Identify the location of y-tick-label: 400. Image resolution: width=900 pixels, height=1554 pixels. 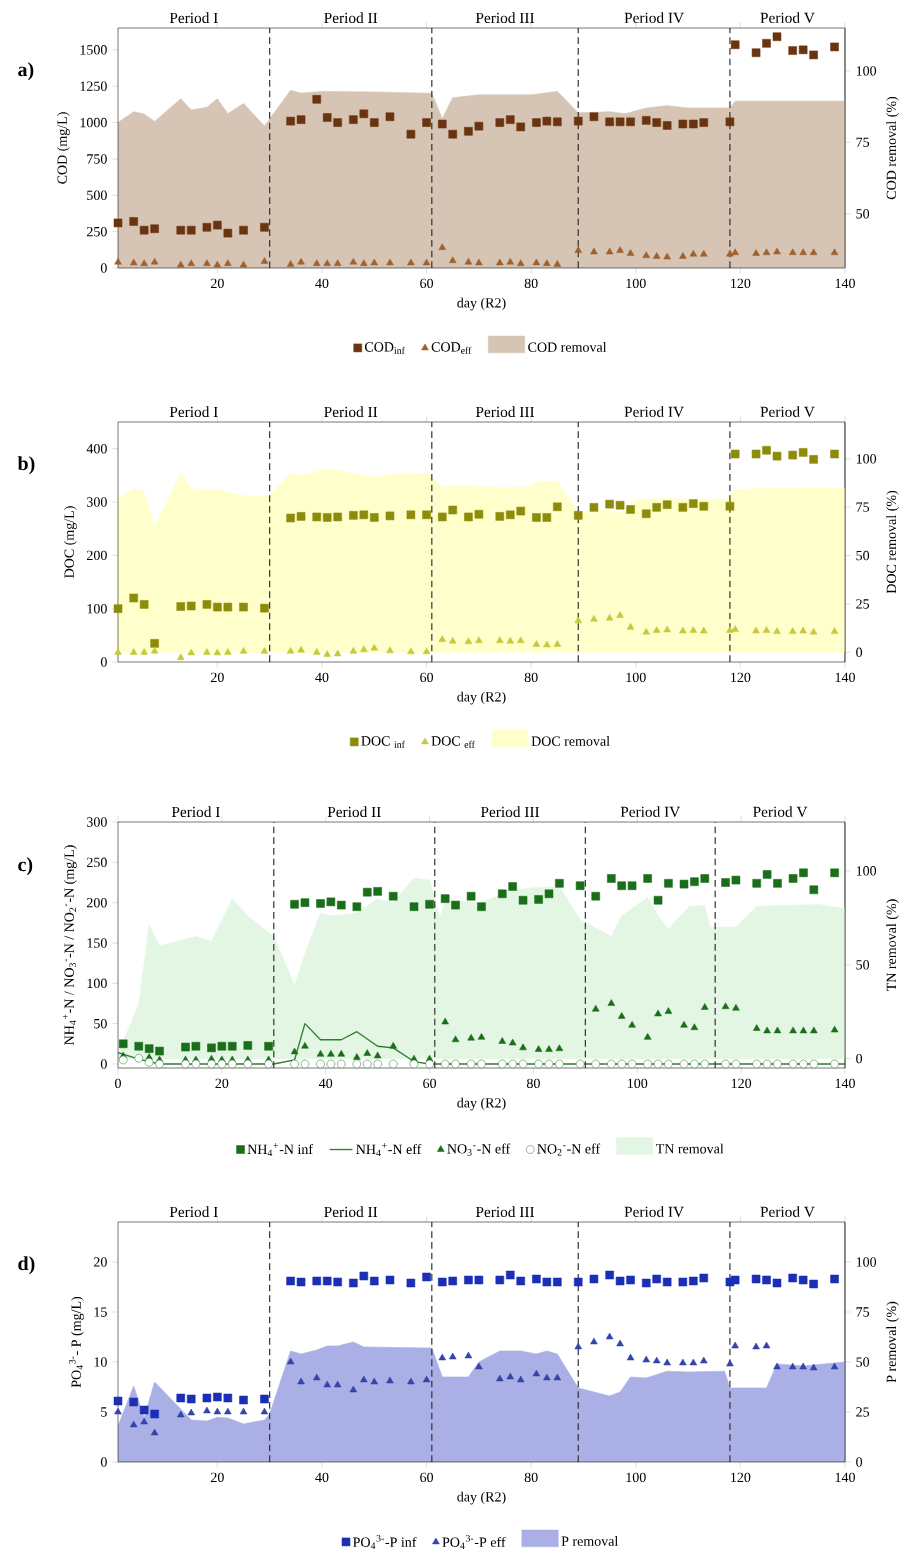
(96, 448).